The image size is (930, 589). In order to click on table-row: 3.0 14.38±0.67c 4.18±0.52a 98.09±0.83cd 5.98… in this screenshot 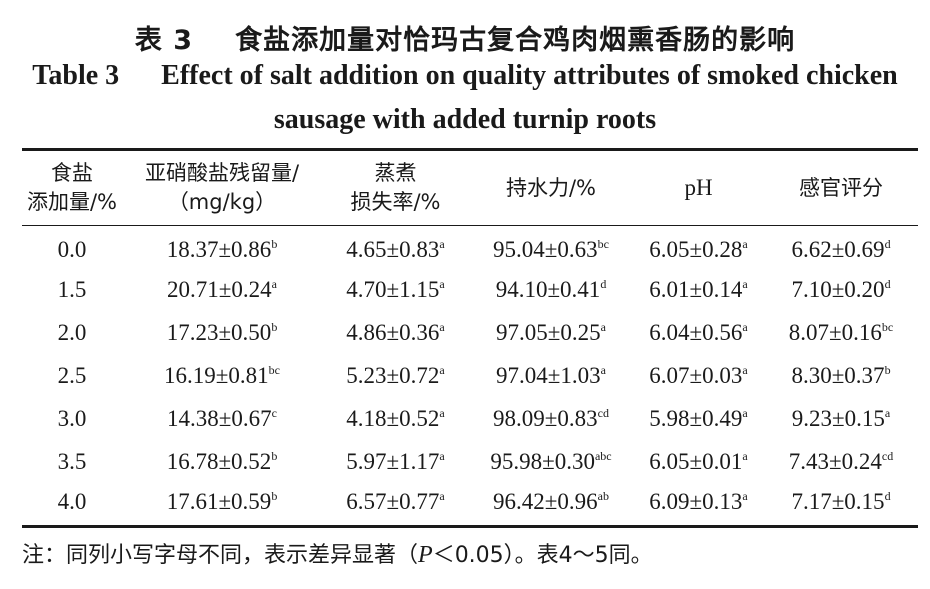, I will do `click(470, 419)`.